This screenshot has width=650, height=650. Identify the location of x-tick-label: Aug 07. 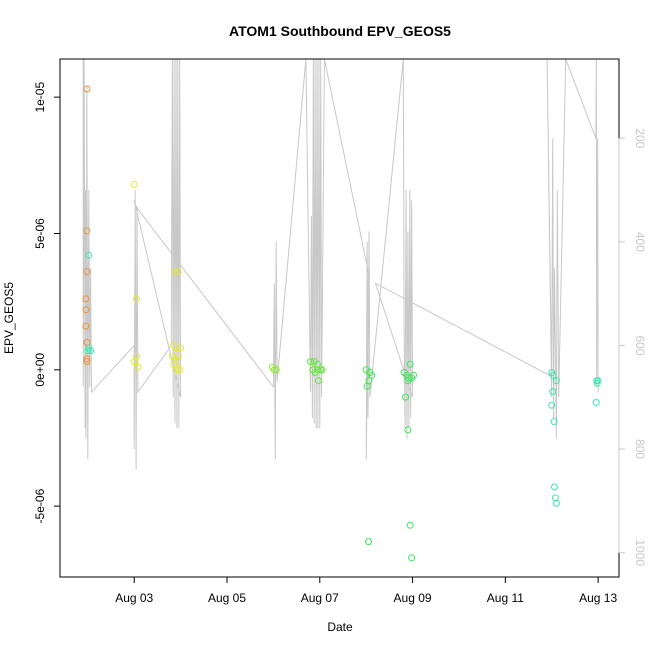
(320, 598).